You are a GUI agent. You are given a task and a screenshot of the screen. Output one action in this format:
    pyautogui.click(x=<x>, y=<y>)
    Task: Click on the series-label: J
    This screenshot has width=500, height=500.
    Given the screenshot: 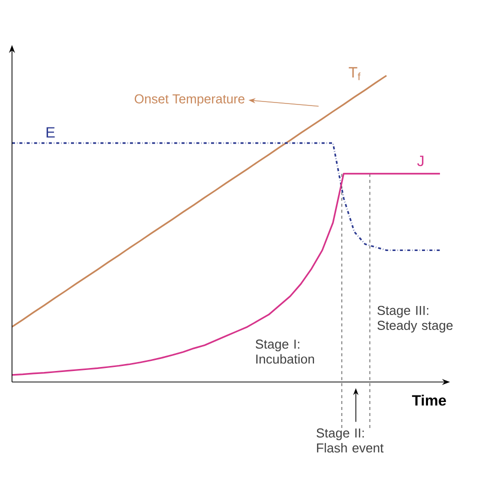 What is the action you would take?
    pyautogui.click(x=420, y=161)
    